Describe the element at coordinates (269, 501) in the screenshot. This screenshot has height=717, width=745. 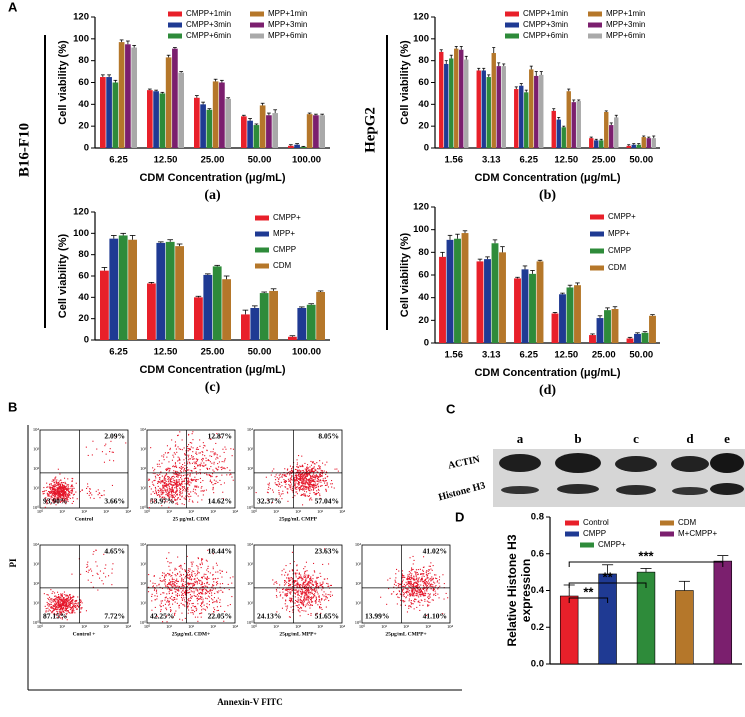
I see `quadrant-percent: 32.37%` at that location.